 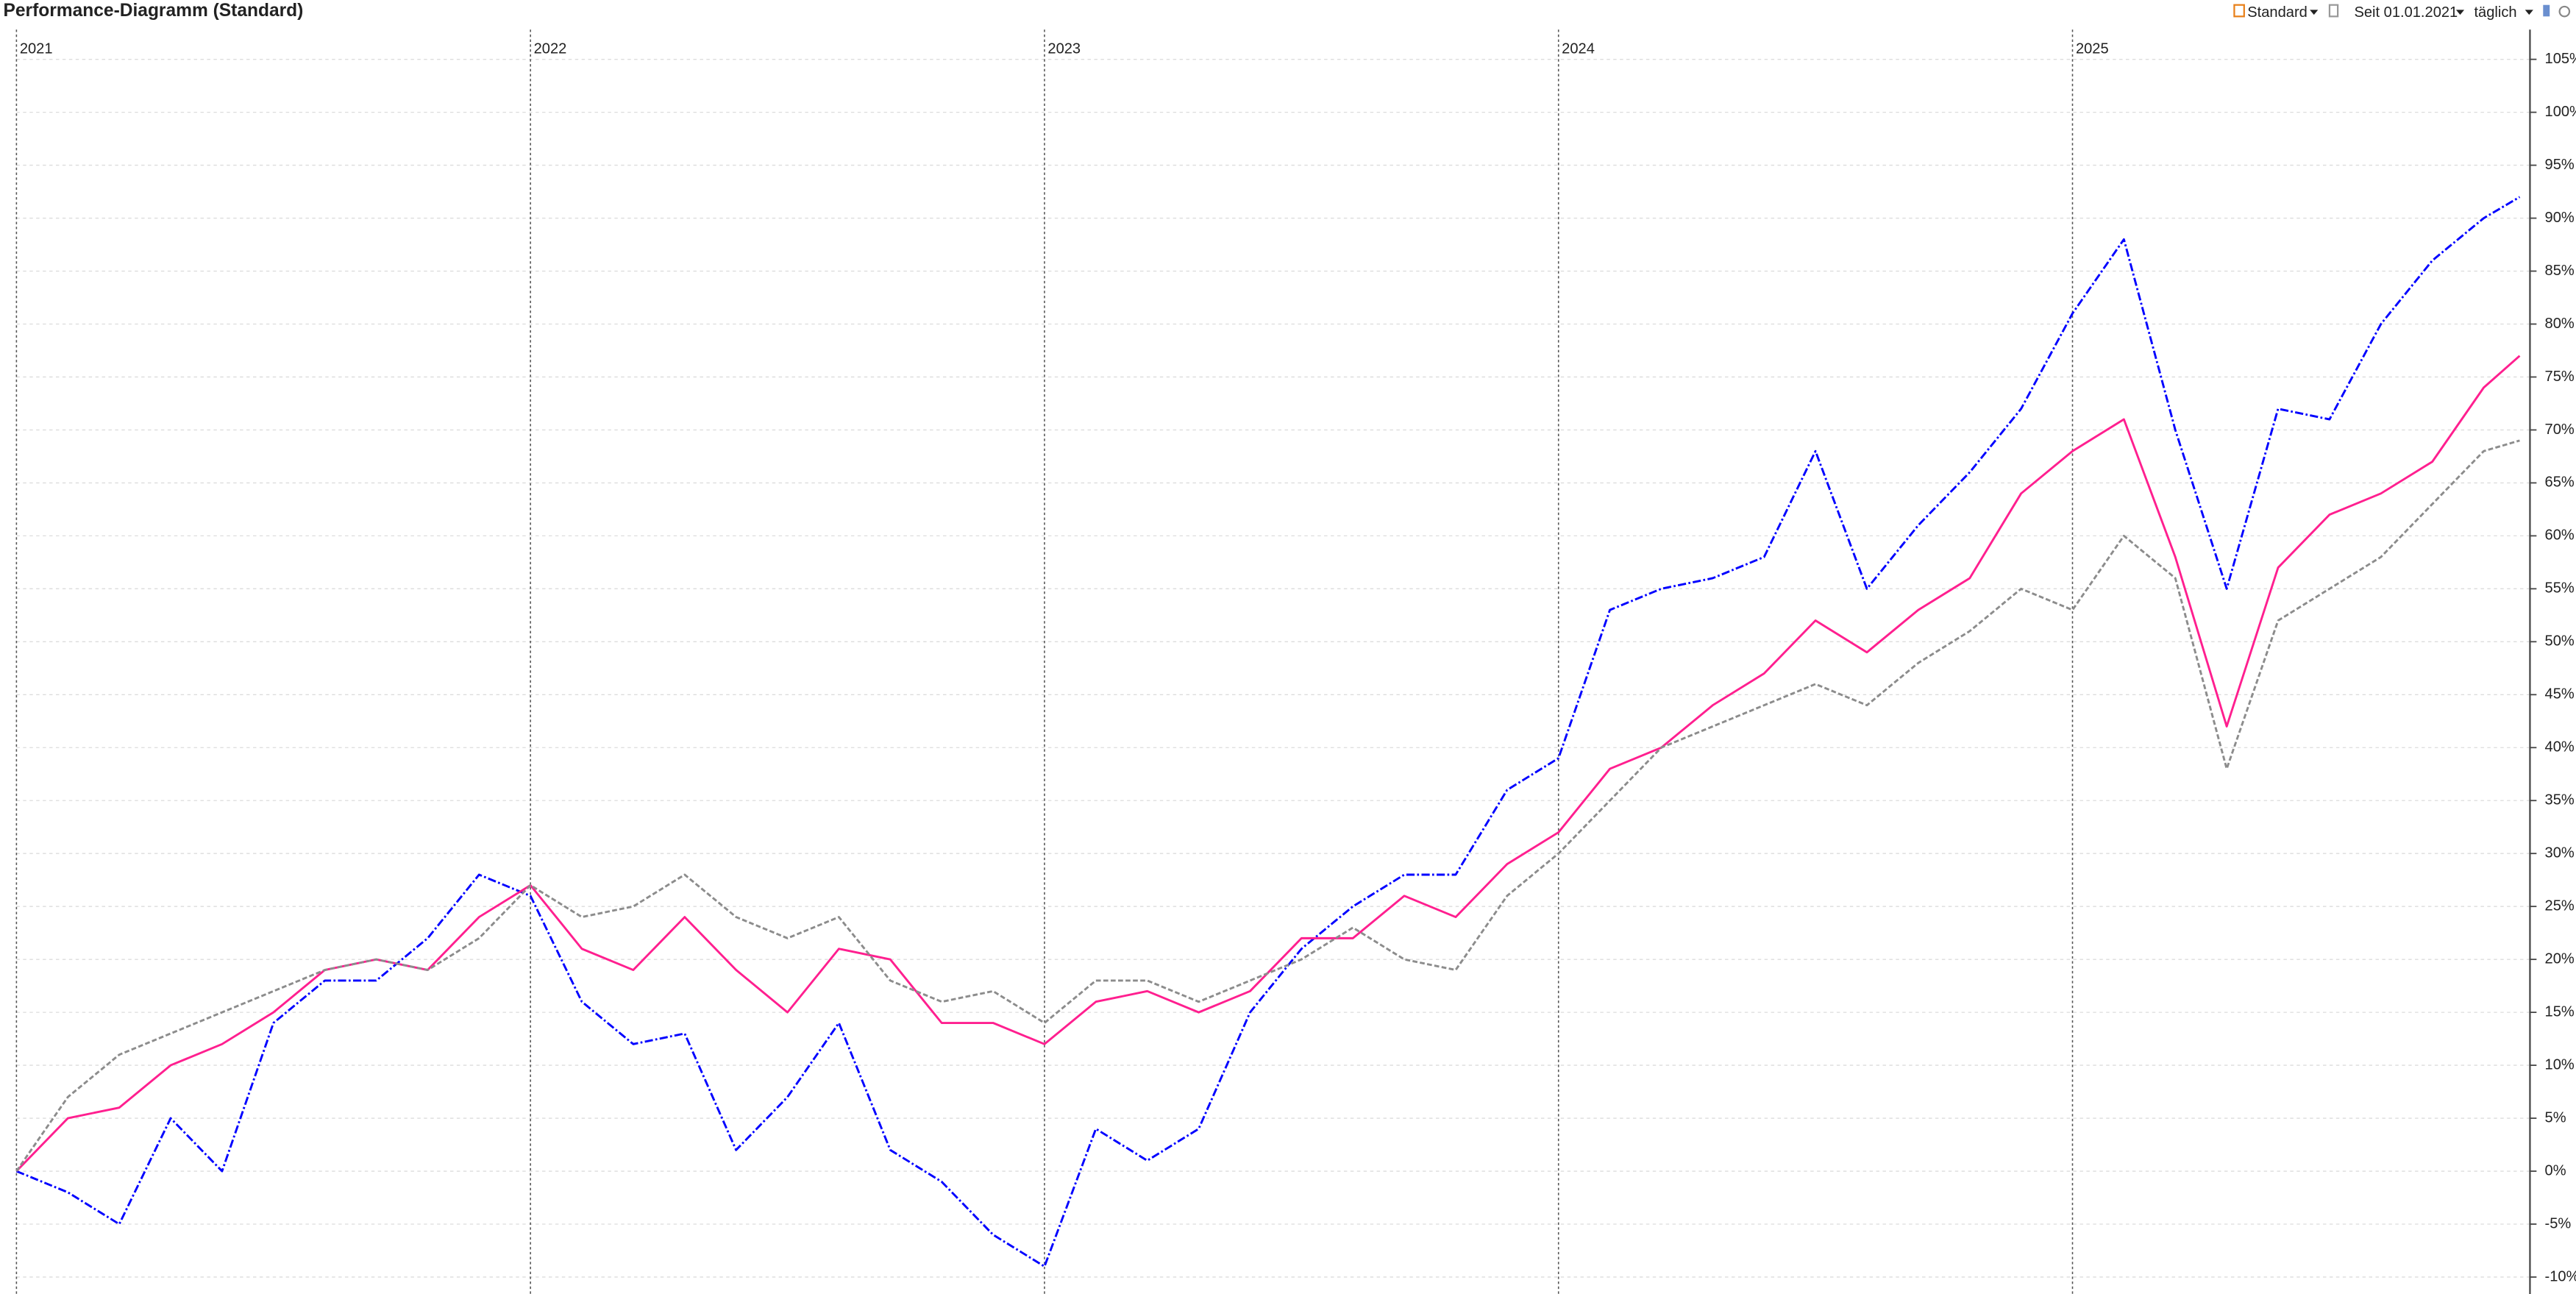 What do you see at coordinates (1578, 48) in the screenshot?
I see `x-tick-label: 2024` at bounding box center [1578, 48].